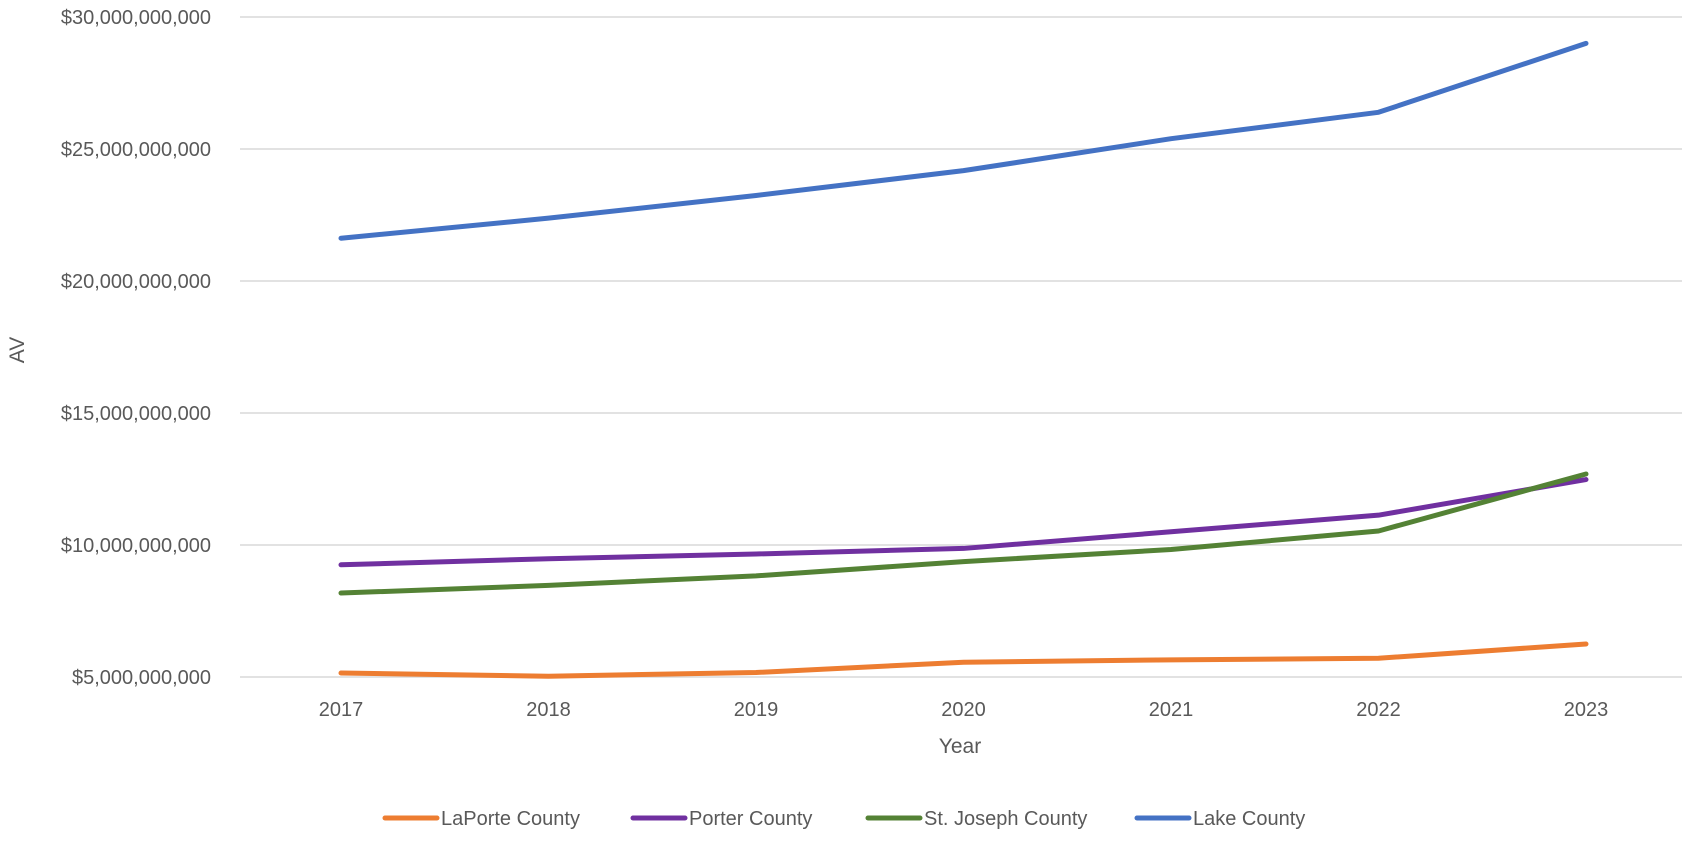 Image resolution: width=1682 pixels, height=842 pixels. I want to click on legend-entry: Lake County, so click(1249, 819).